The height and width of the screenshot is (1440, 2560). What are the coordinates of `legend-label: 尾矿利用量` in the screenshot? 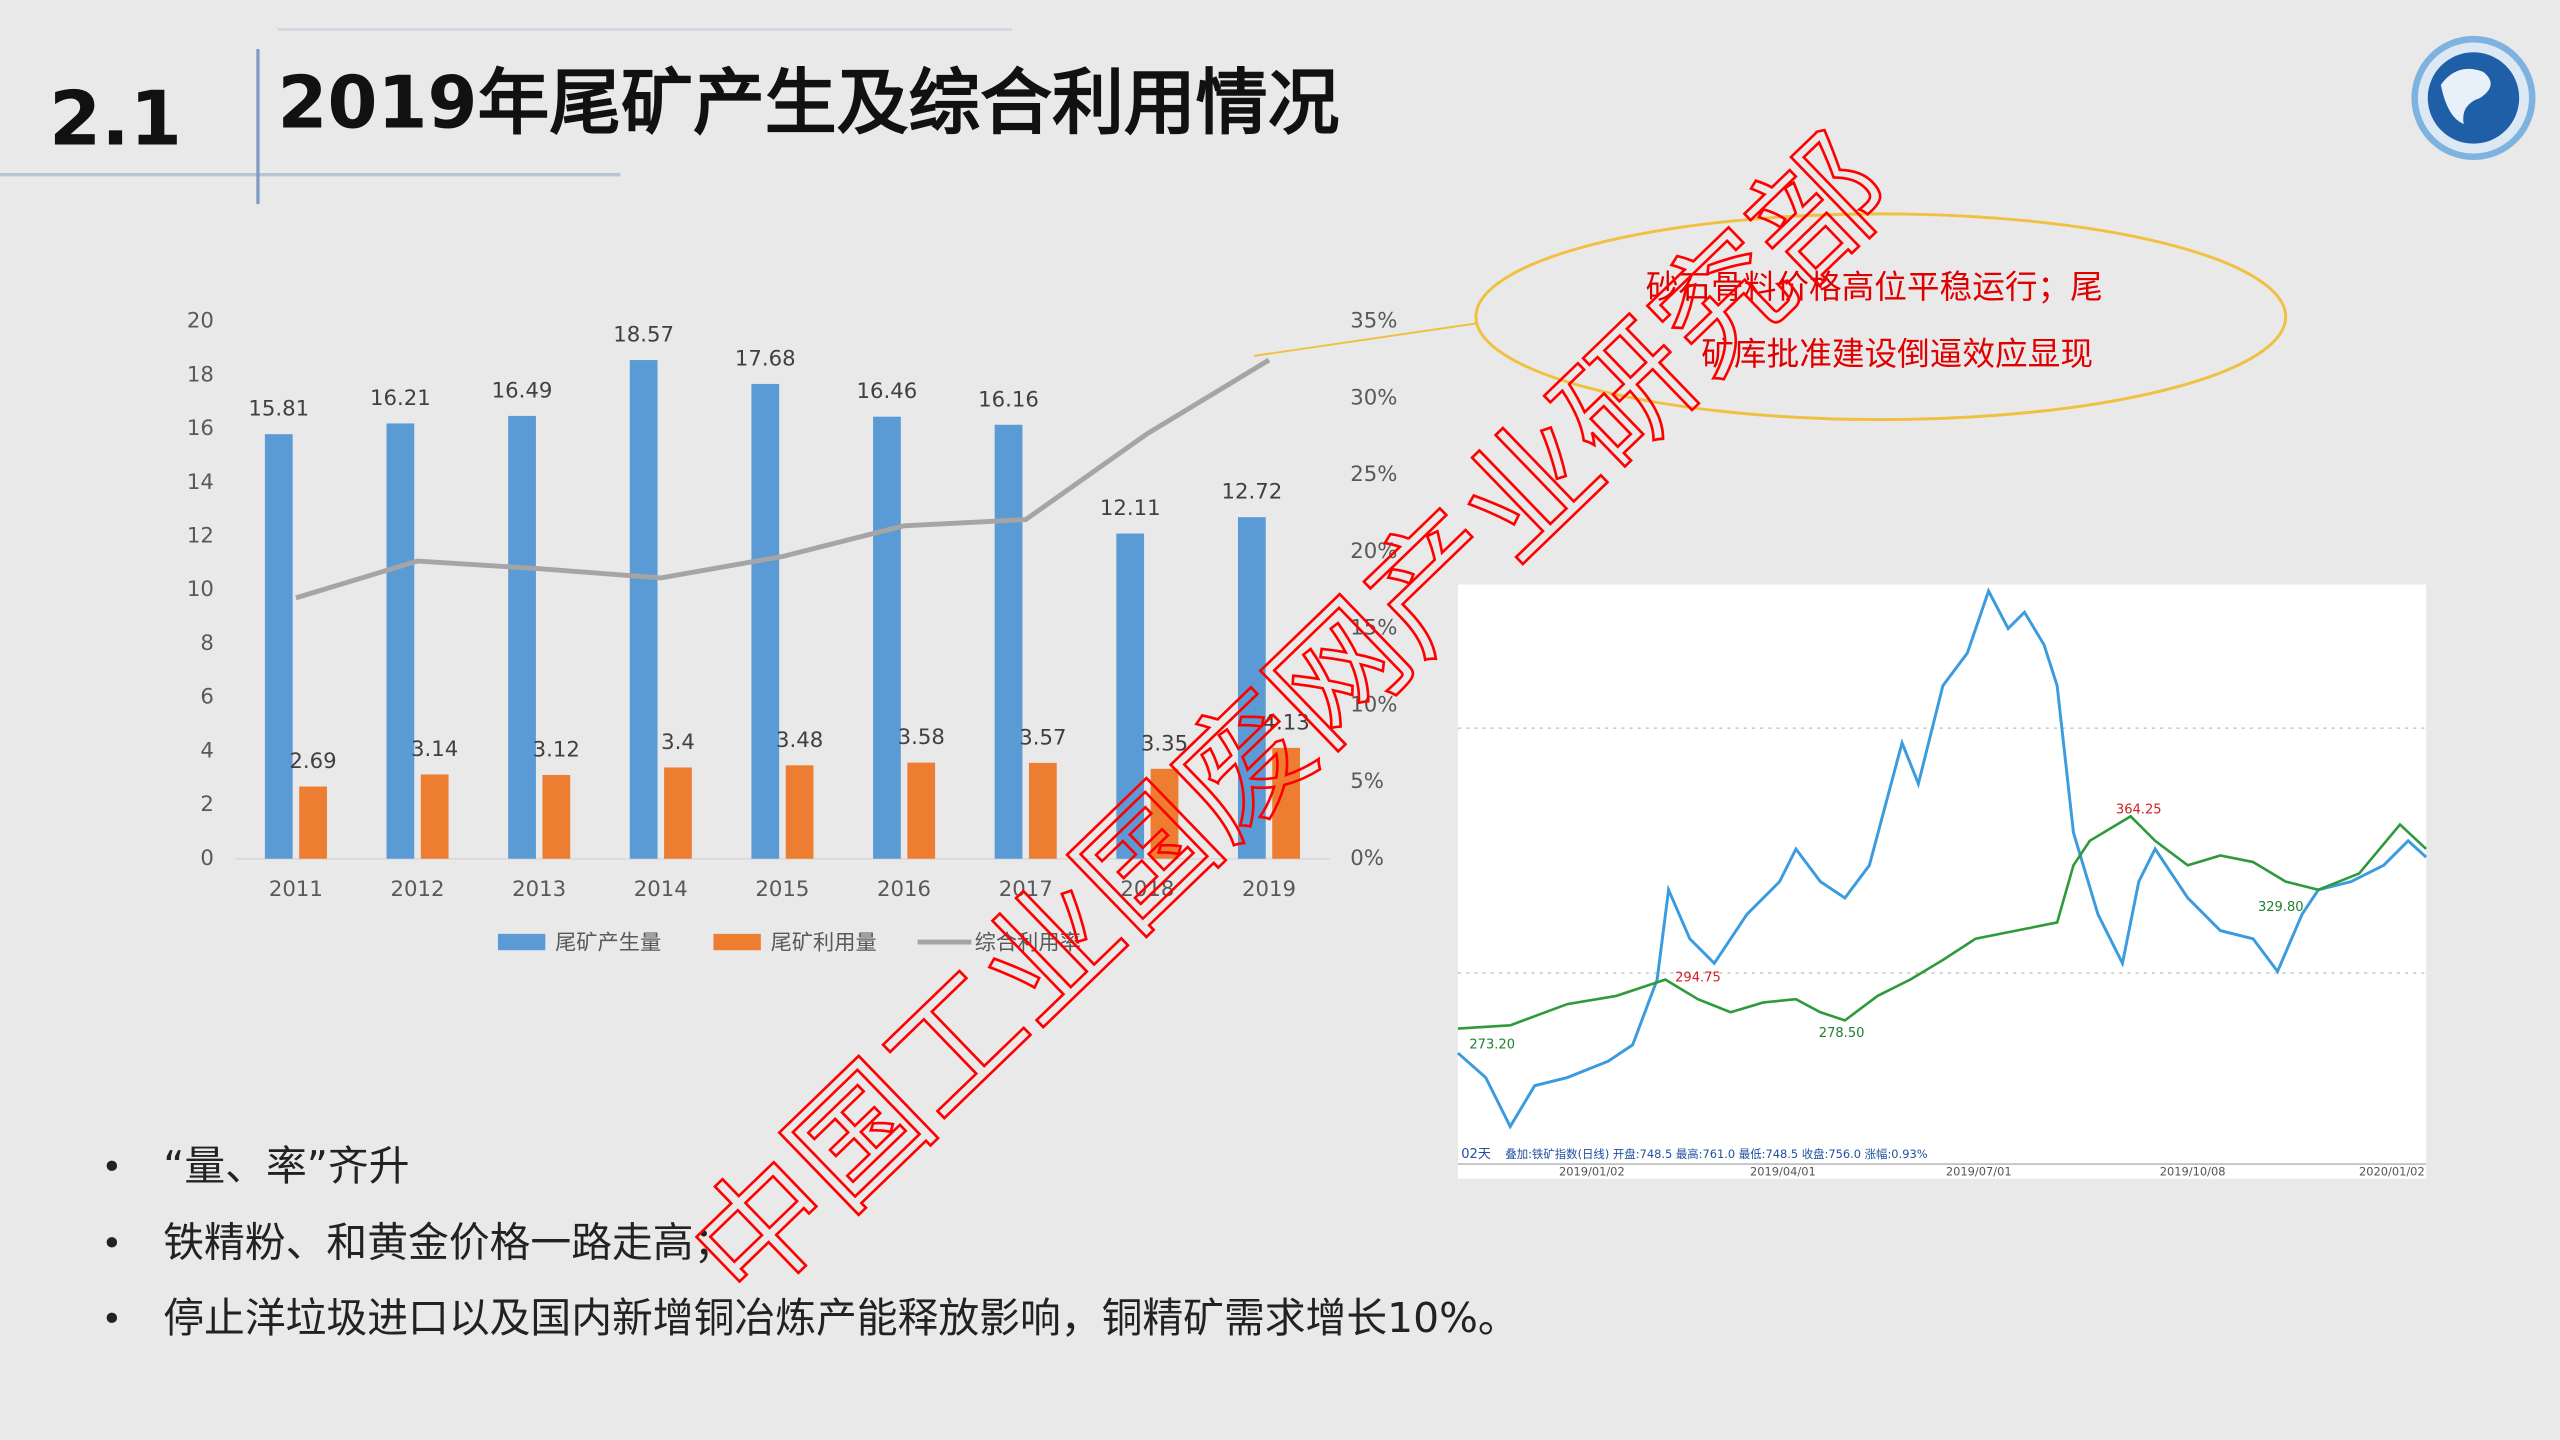 It's located at (824, 943).